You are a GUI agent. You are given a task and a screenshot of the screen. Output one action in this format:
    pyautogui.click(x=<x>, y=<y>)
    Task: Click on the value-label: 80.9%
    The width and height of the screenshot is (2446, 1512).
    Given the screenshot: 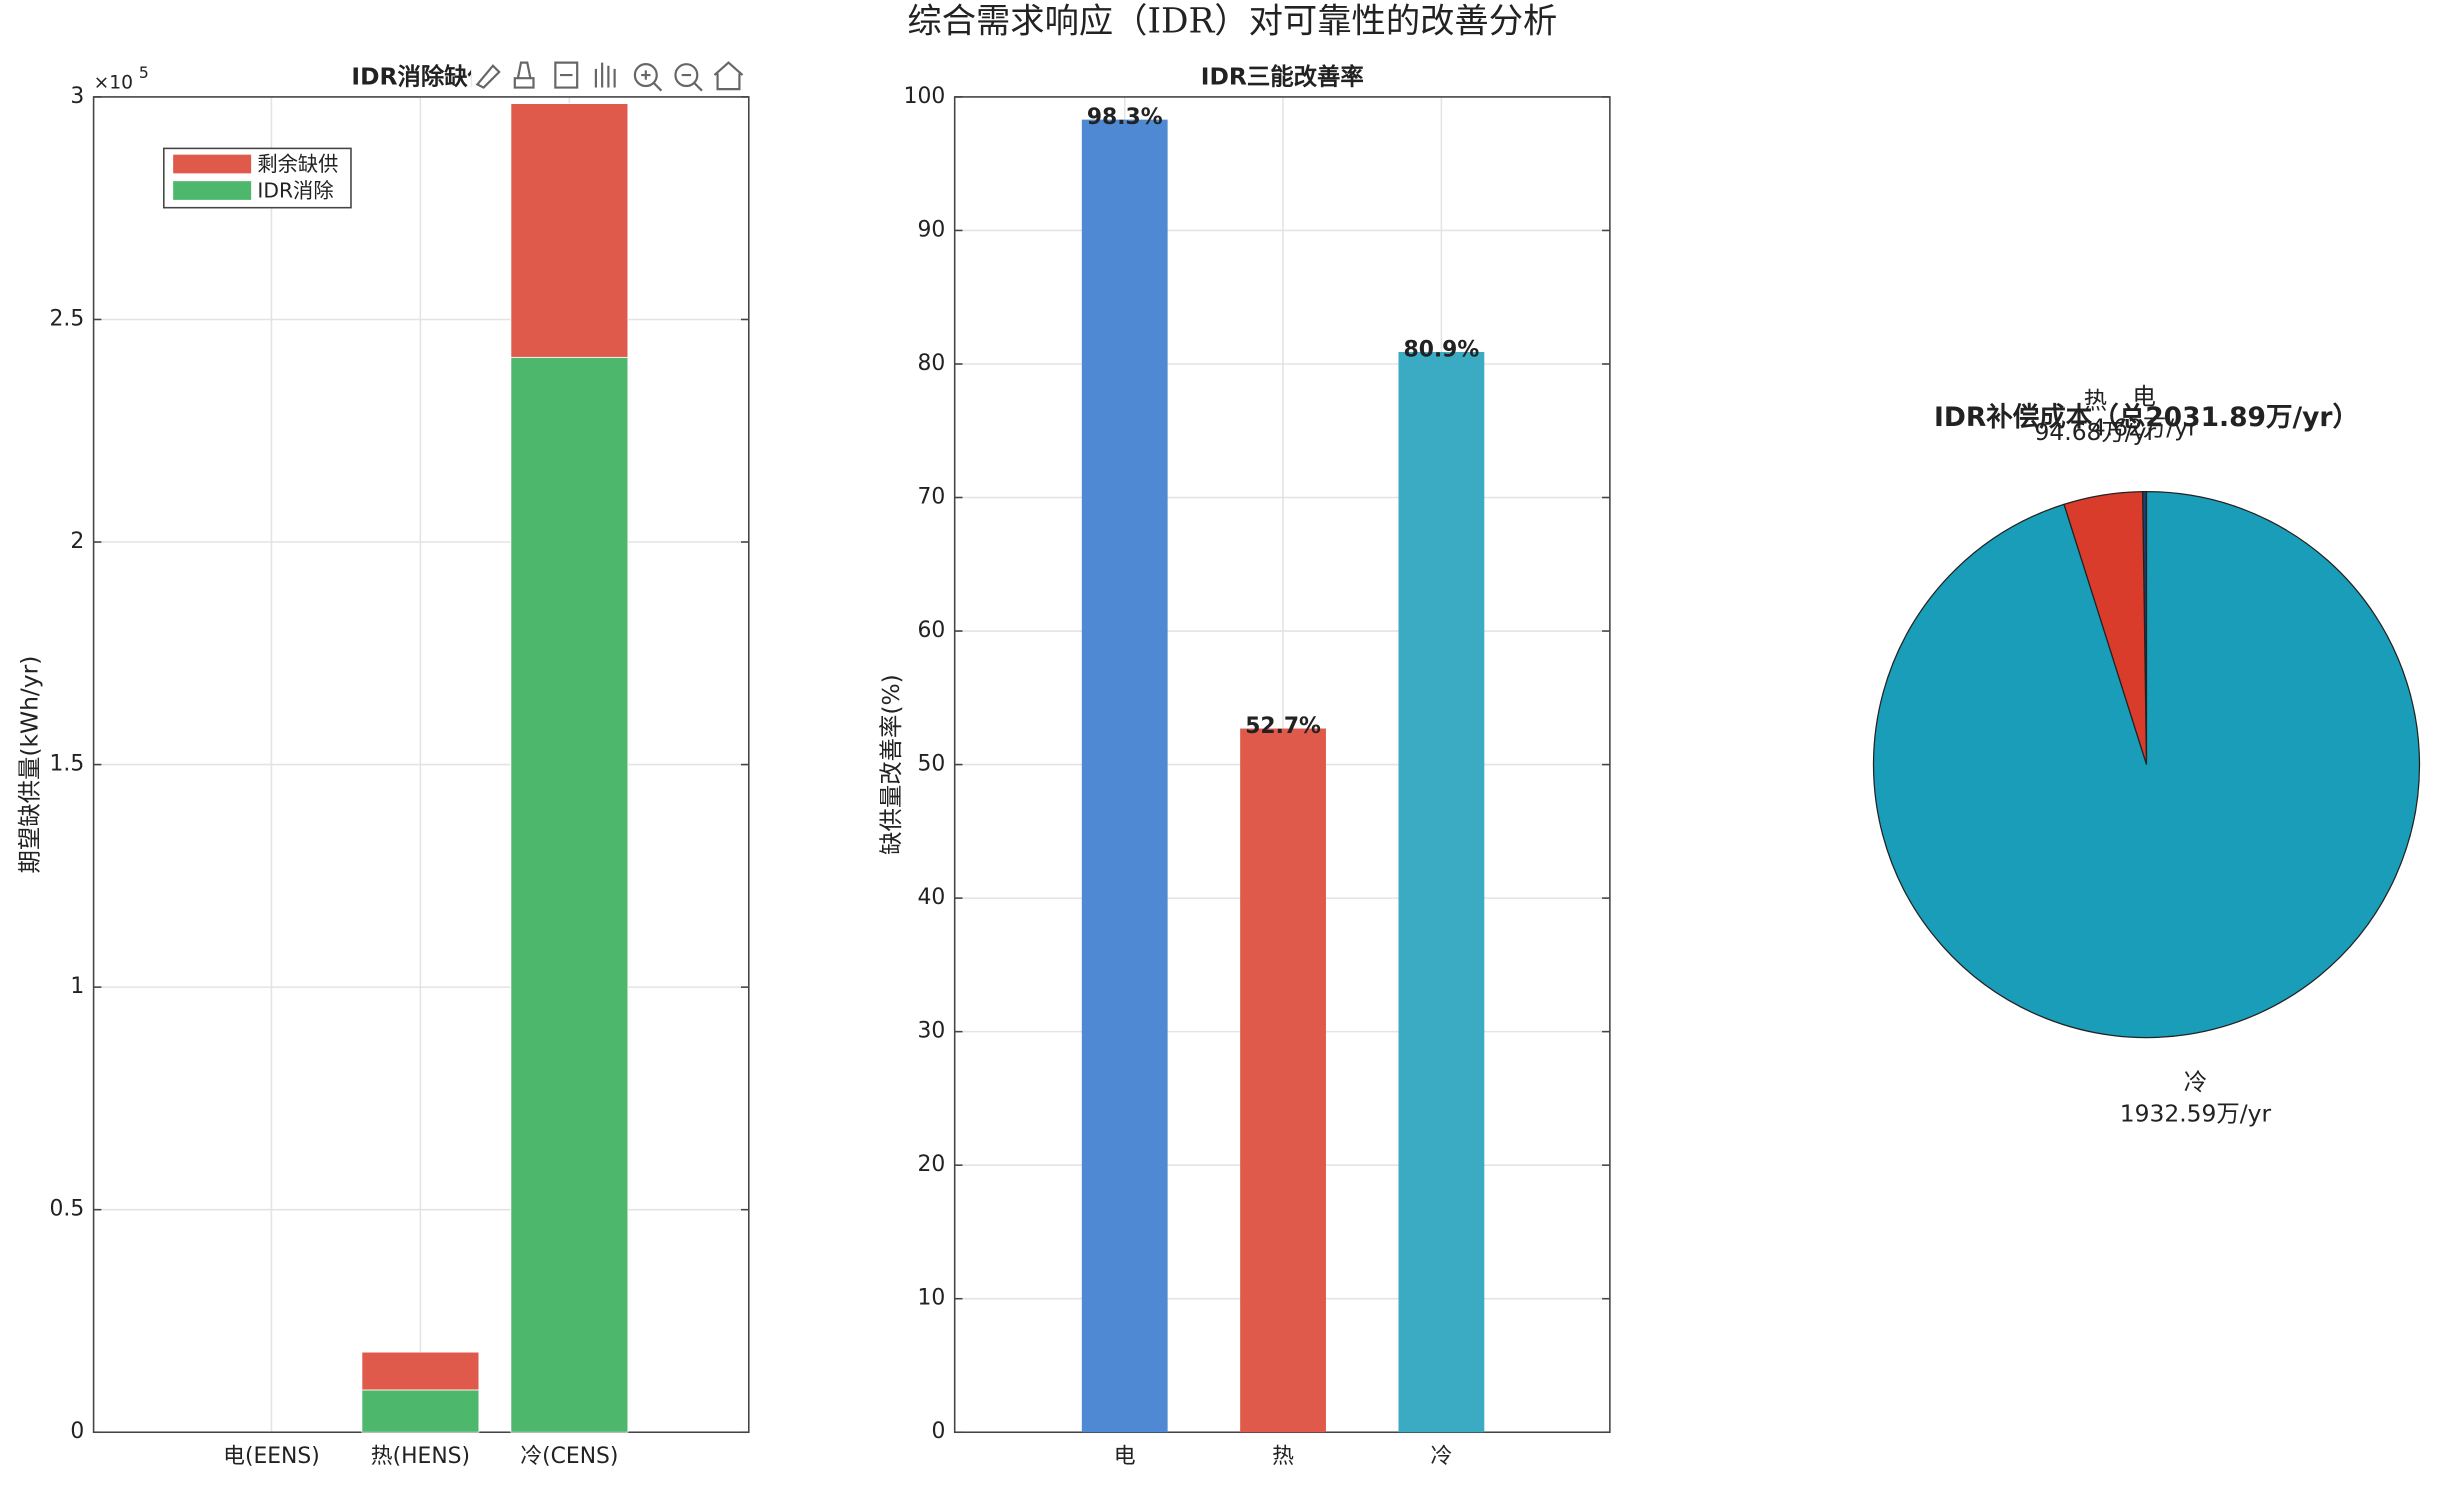 What is the action you would take?
    pyautogui.click(x=1442, y=349)
    